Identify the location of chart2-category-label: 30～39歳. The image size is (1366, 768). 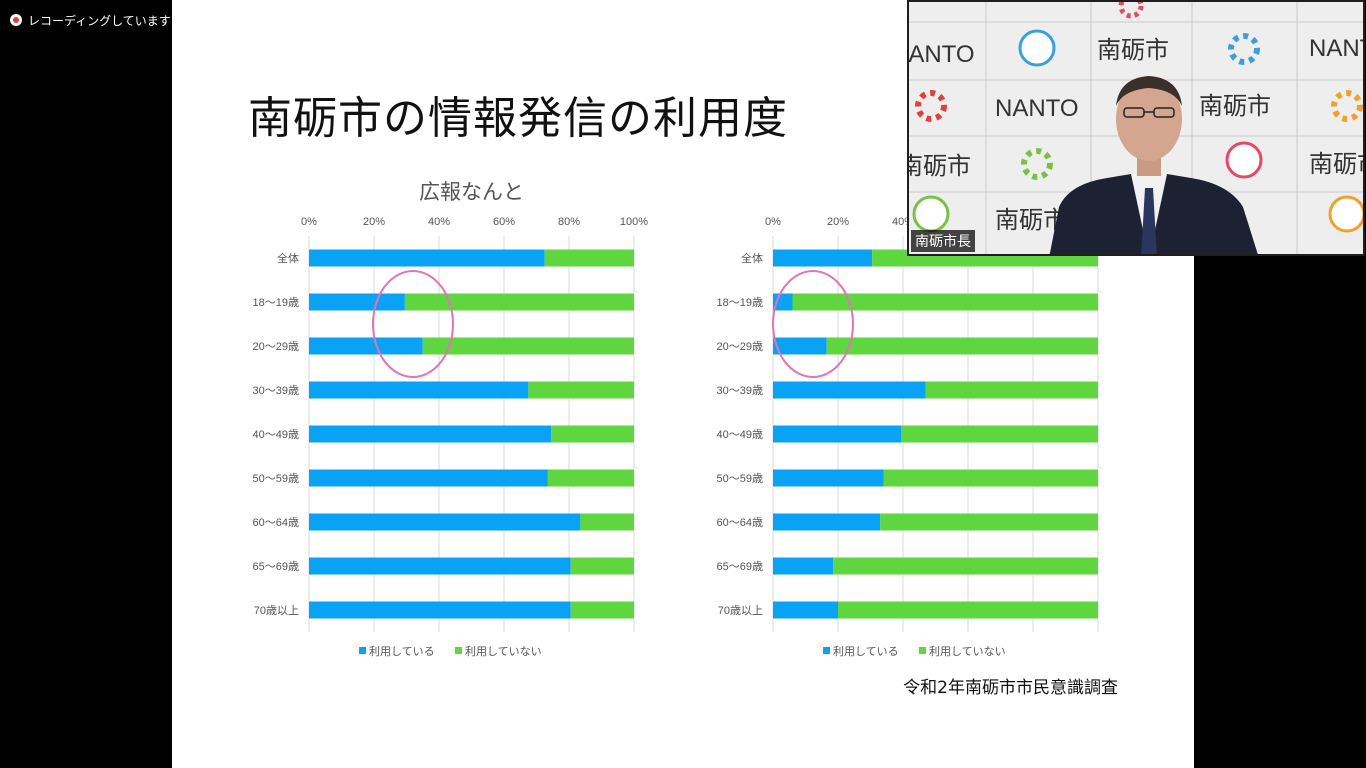
(740, 390).